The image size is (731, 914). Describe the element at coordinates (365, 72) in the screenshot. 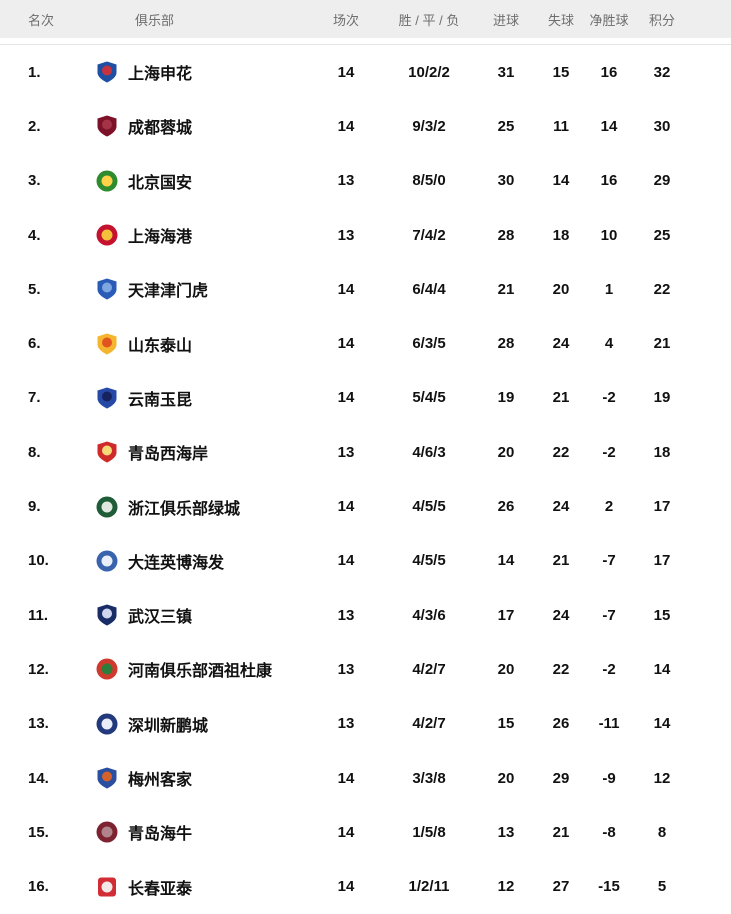

I see `table-row: 1. 上海申花 14 10/2/2 31 15 16 32` at that location.